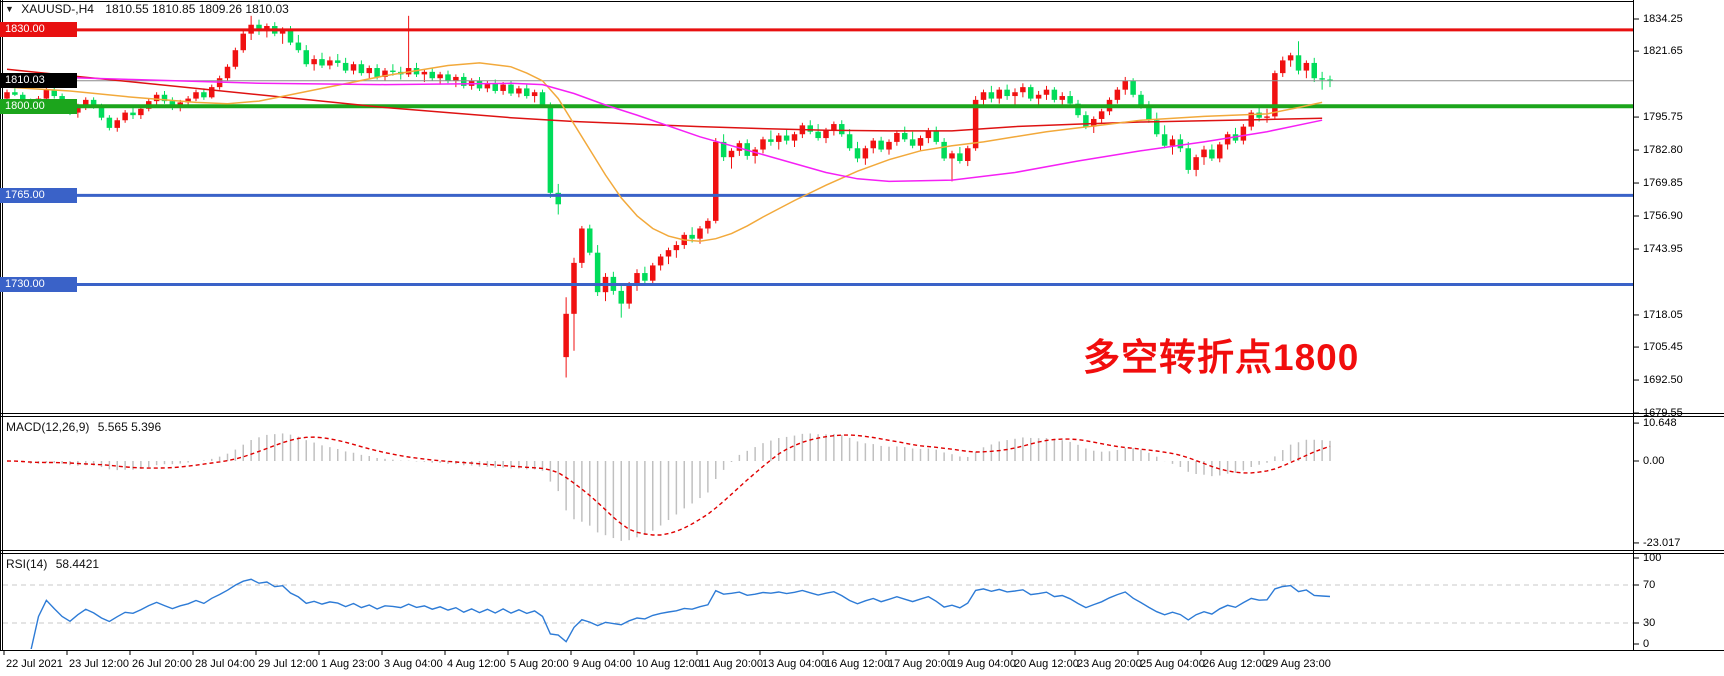 Image resolution: width=1724 pixels, height=676 pixels. What do you see at coordinates (680, 613) in the screenshot?
I see `rsi-line` at bounding box center [680, 613].